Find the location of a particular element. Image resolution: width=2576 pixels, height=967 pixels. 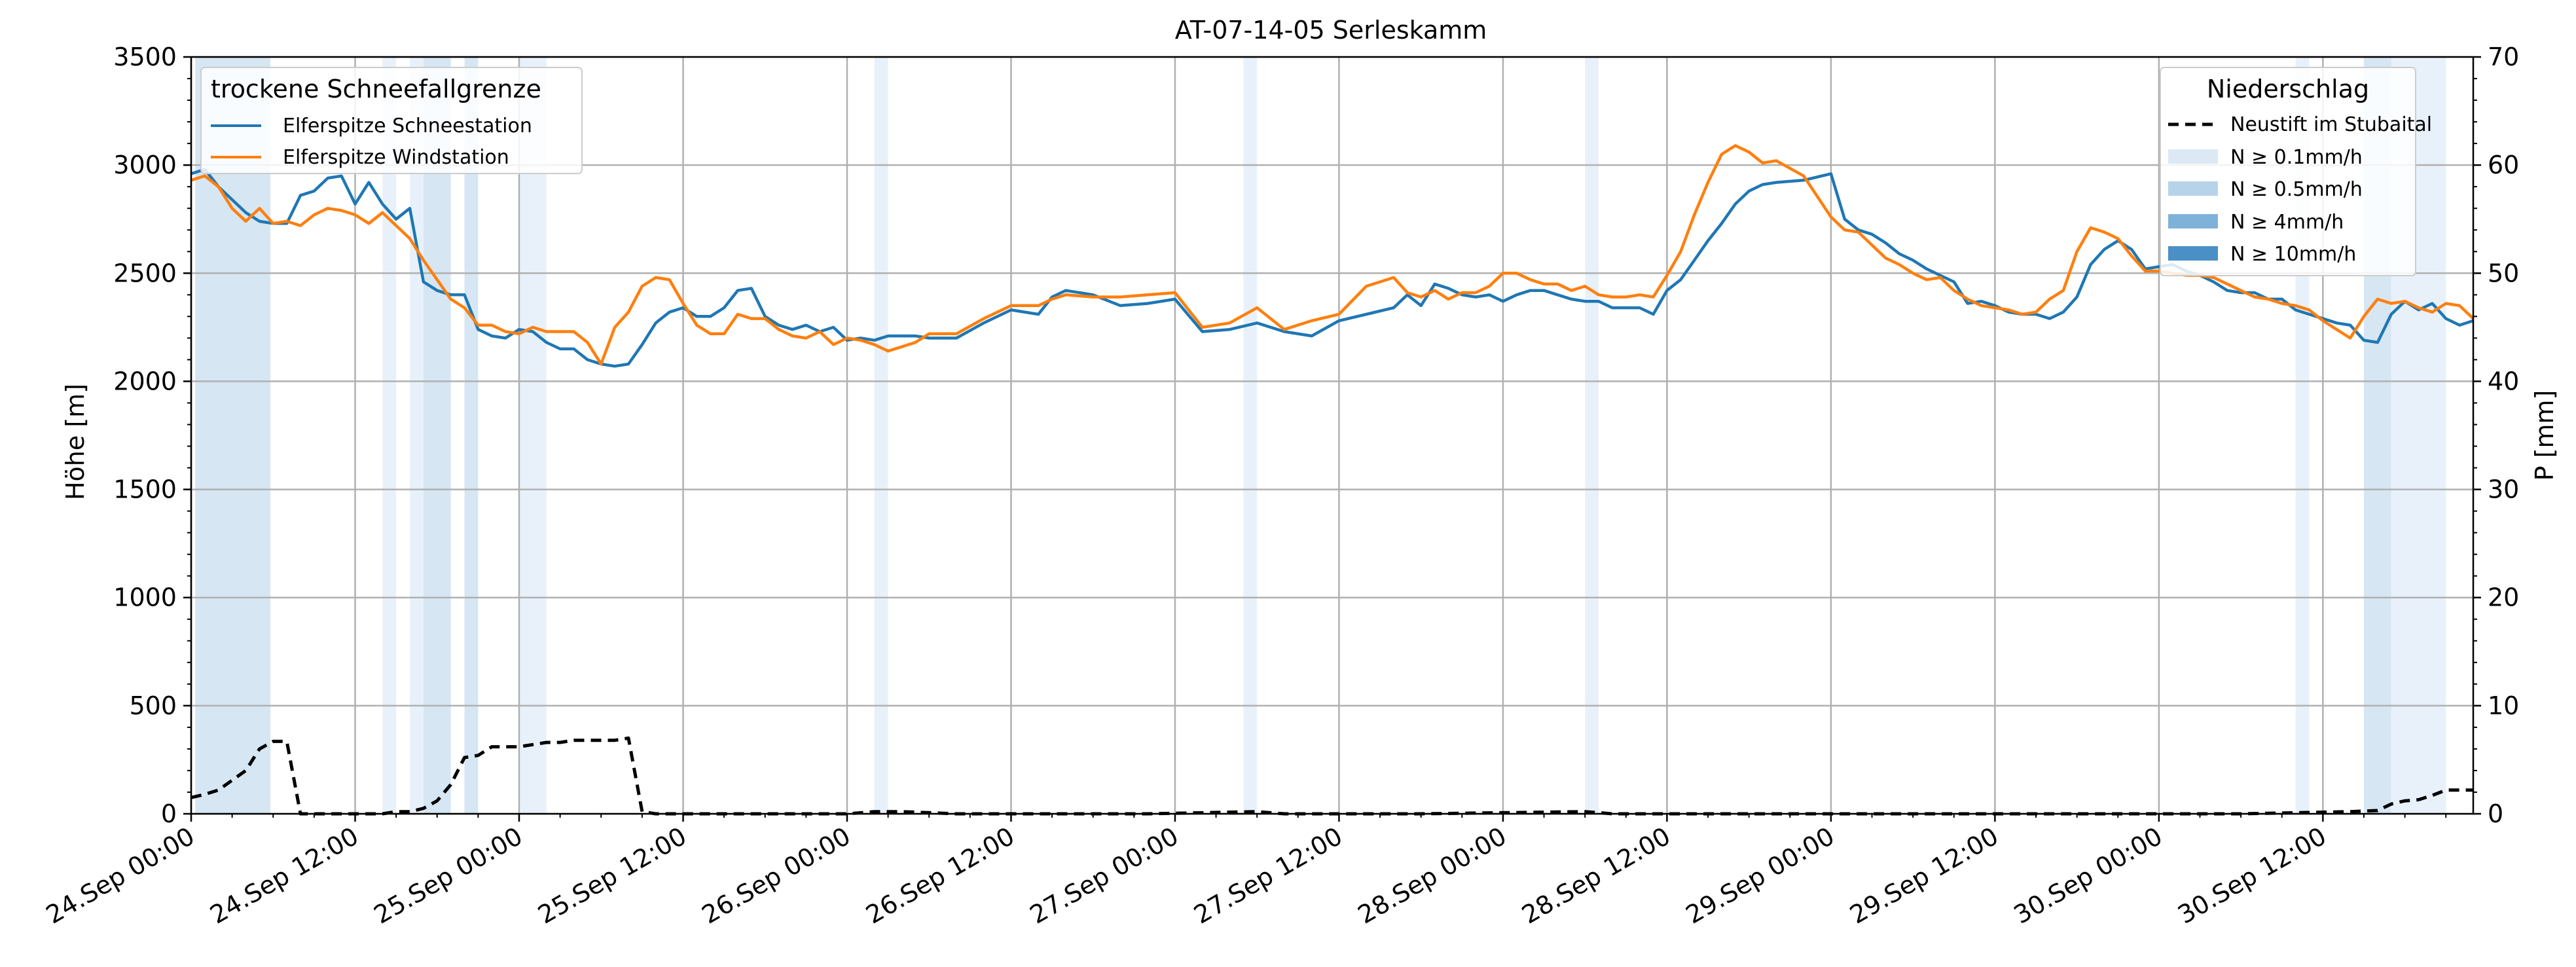

y-tick-label-right: 10 is located at coordinates (2503, 705).